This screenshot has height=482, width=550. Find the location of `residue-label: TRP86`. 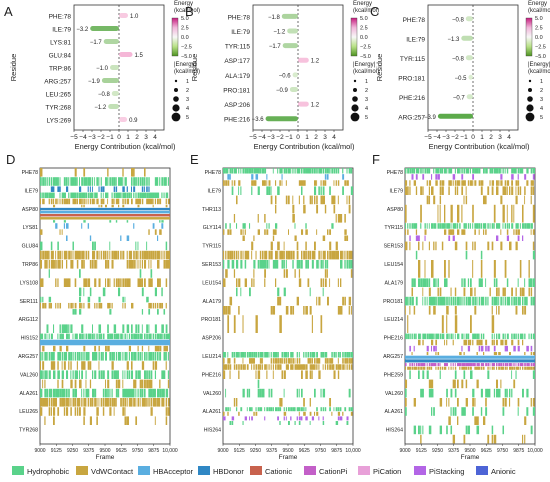

residue-label: TRP86 is located at coordinates (30, 265).